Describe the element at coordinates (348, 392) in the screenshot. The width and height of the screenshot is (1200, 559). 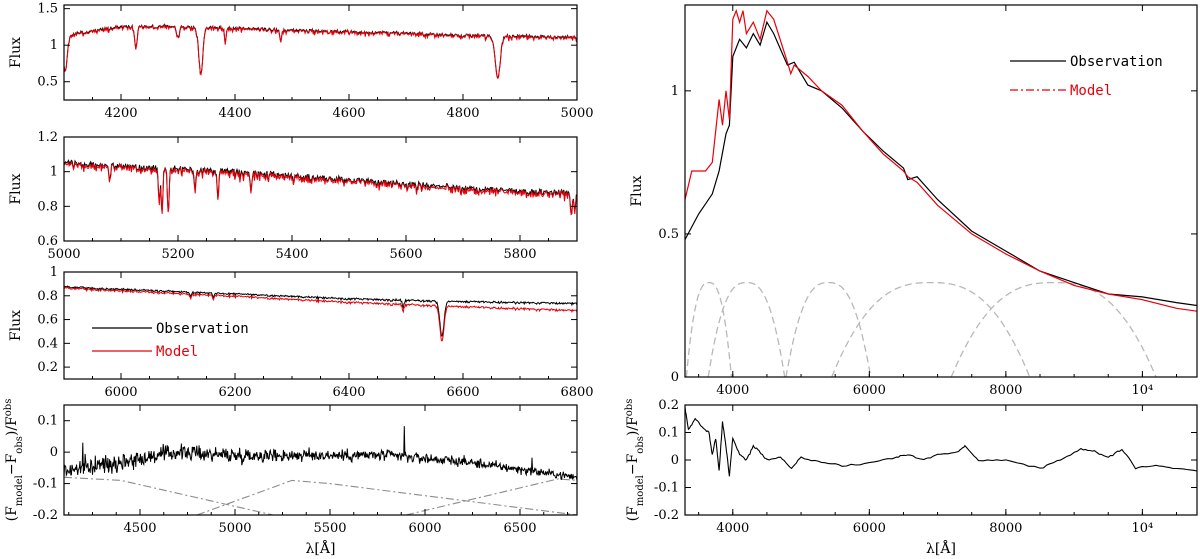
I see `p3-xtick-label: 6400` at that location.